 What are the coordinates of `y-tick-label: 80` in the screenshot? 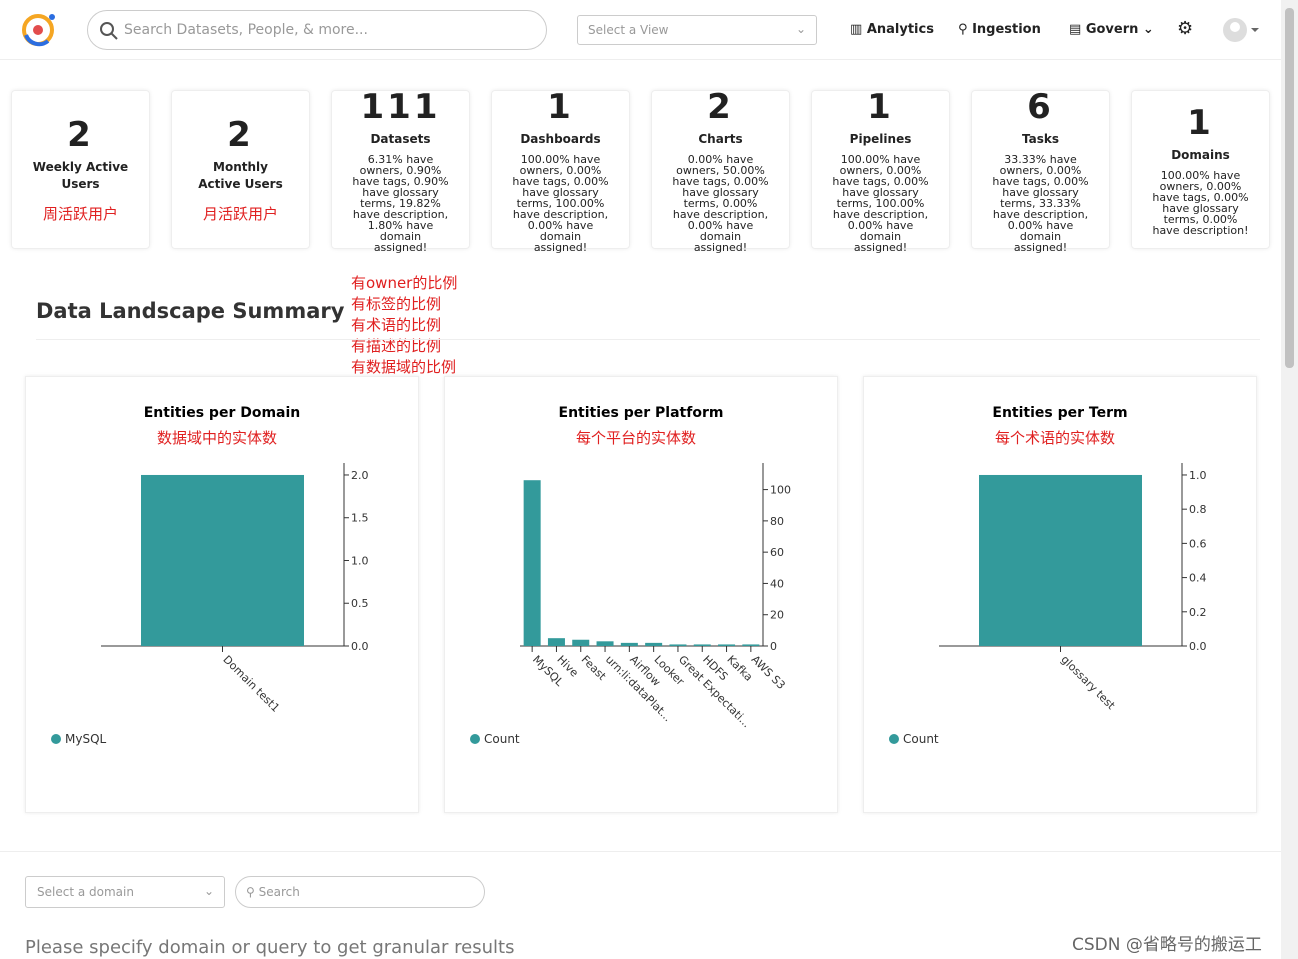 It's located at (777, 521).